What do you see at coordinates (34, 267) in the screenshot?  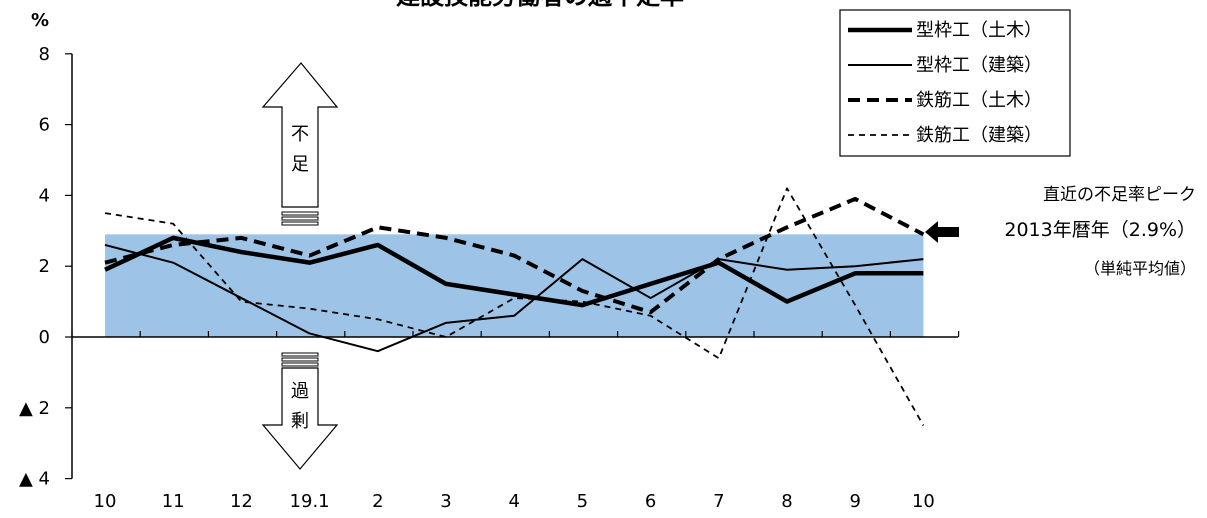 I see `y-tick-labels: 8 6 4 2 0 ▲ 2 ▲ 4` at bounding box center [34, 267].